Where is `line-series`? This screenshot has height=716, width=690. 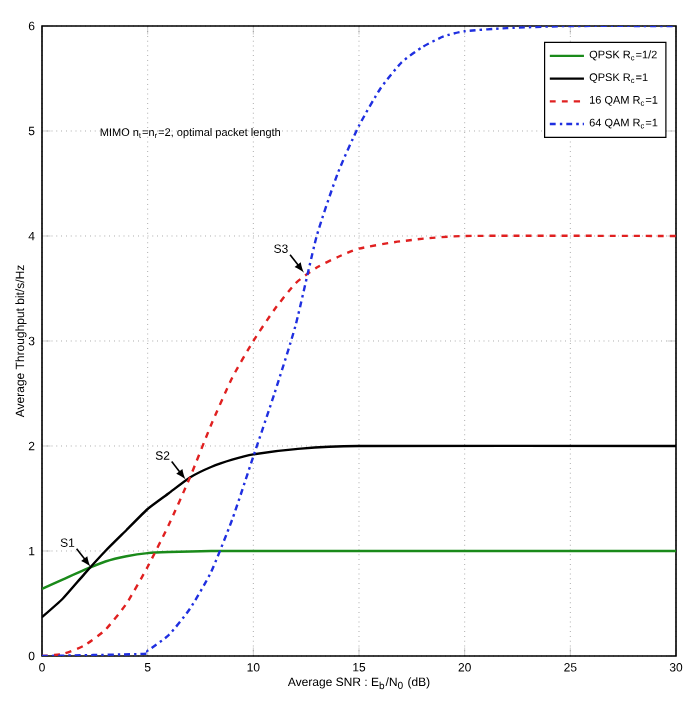
line-series is located at coordinates (359, 569).